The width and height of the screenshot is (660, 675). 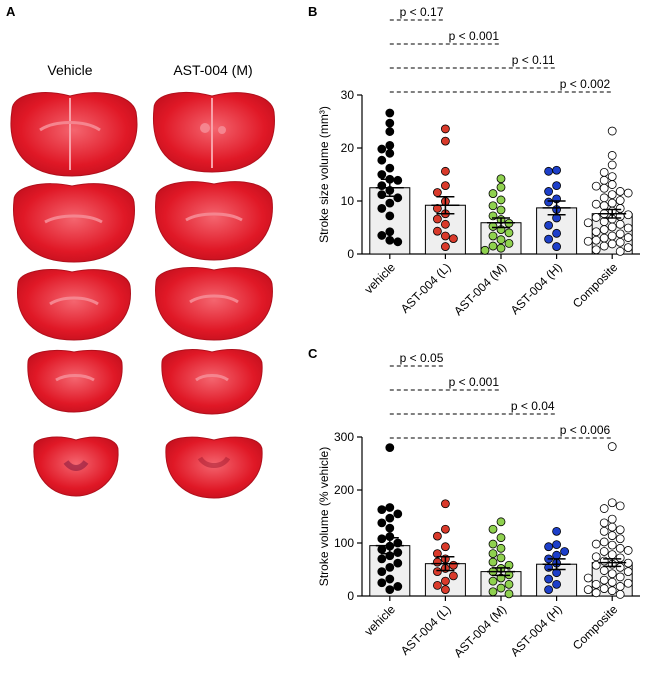 What do you see at coordinates (480, 289) in the screenshot?
I see `x-tick-label: AST-004 (M)` at bounding box center [480, 289].